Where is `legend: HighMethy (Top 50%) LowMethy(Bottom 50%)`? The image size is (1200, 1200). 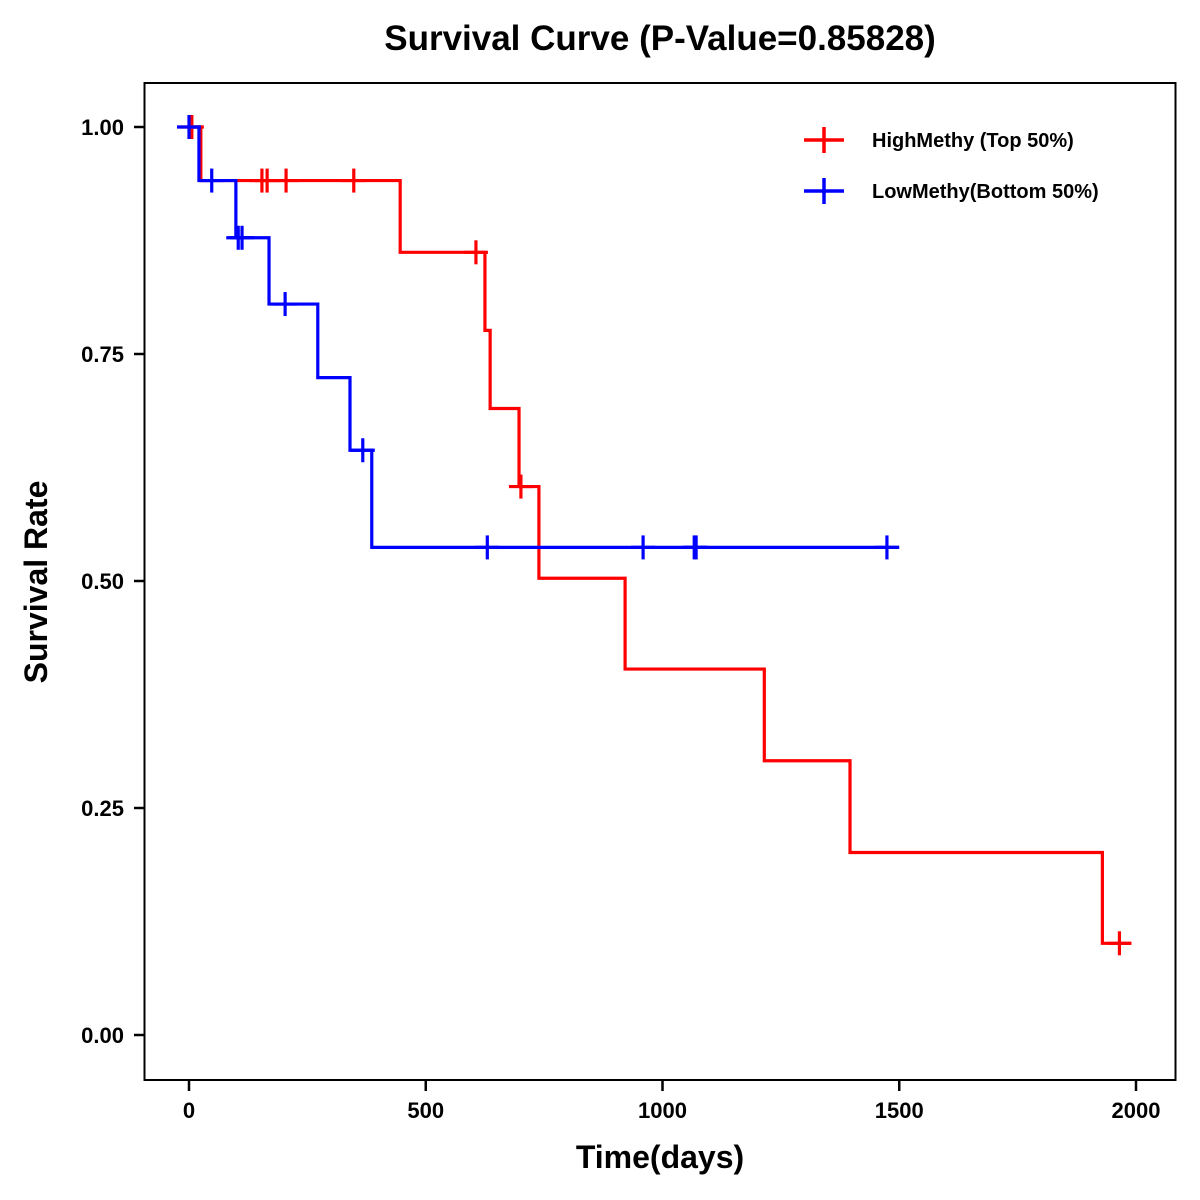 legend: HighMethy (Top 50%) LowMethy(Bottom 50%) is located at coordinates (951, 165).